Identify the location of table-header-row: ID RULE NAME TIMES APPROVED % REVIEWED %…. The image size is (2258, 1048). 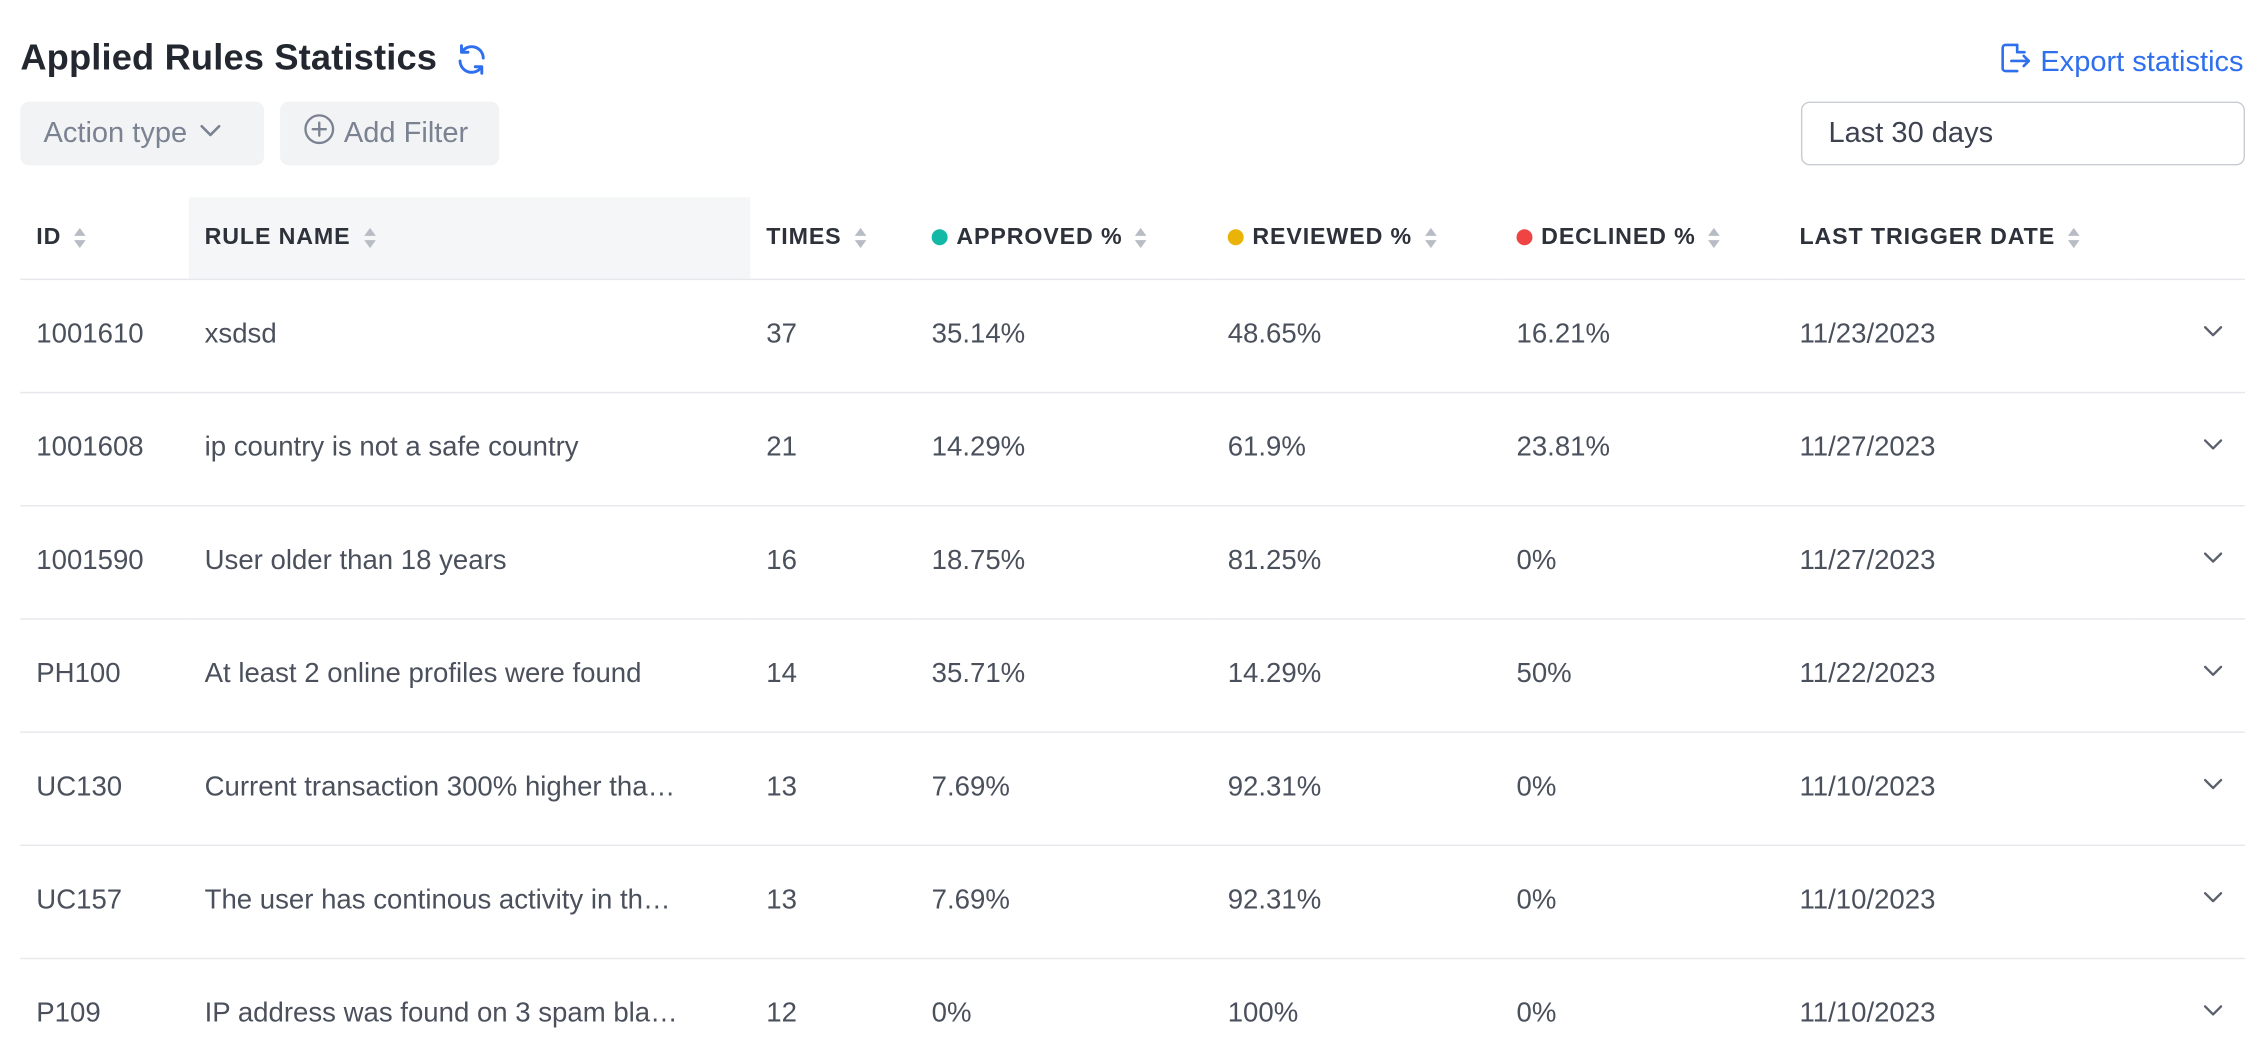
(1133, 238).